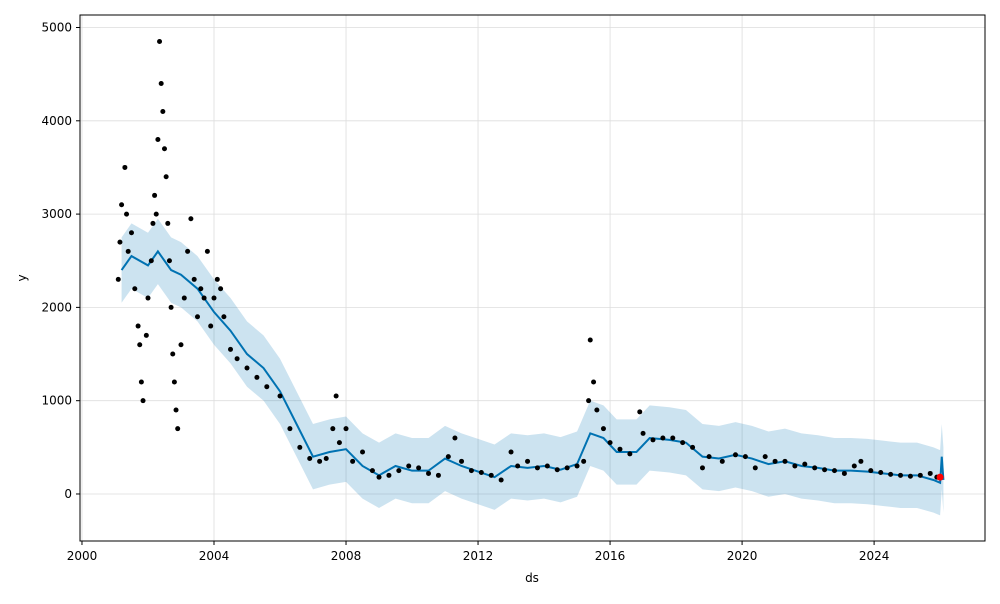 The width and height of the screenshot is (1000, 604). I want to click on x-tick-label: 2024, so click(874, 556).